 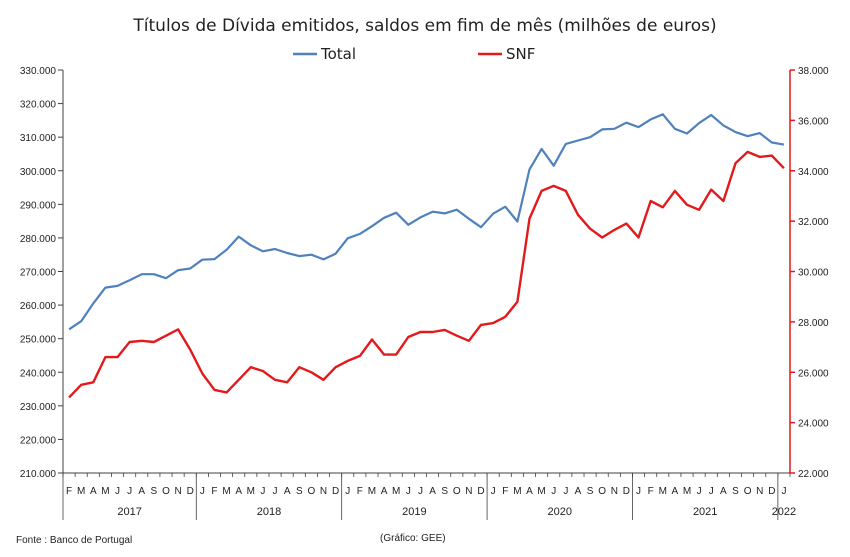 What do you see at coordinates (813, 373) in the screenshot?
I see `y-right-tick-label: 26.000` at bounding box center [813, 373].